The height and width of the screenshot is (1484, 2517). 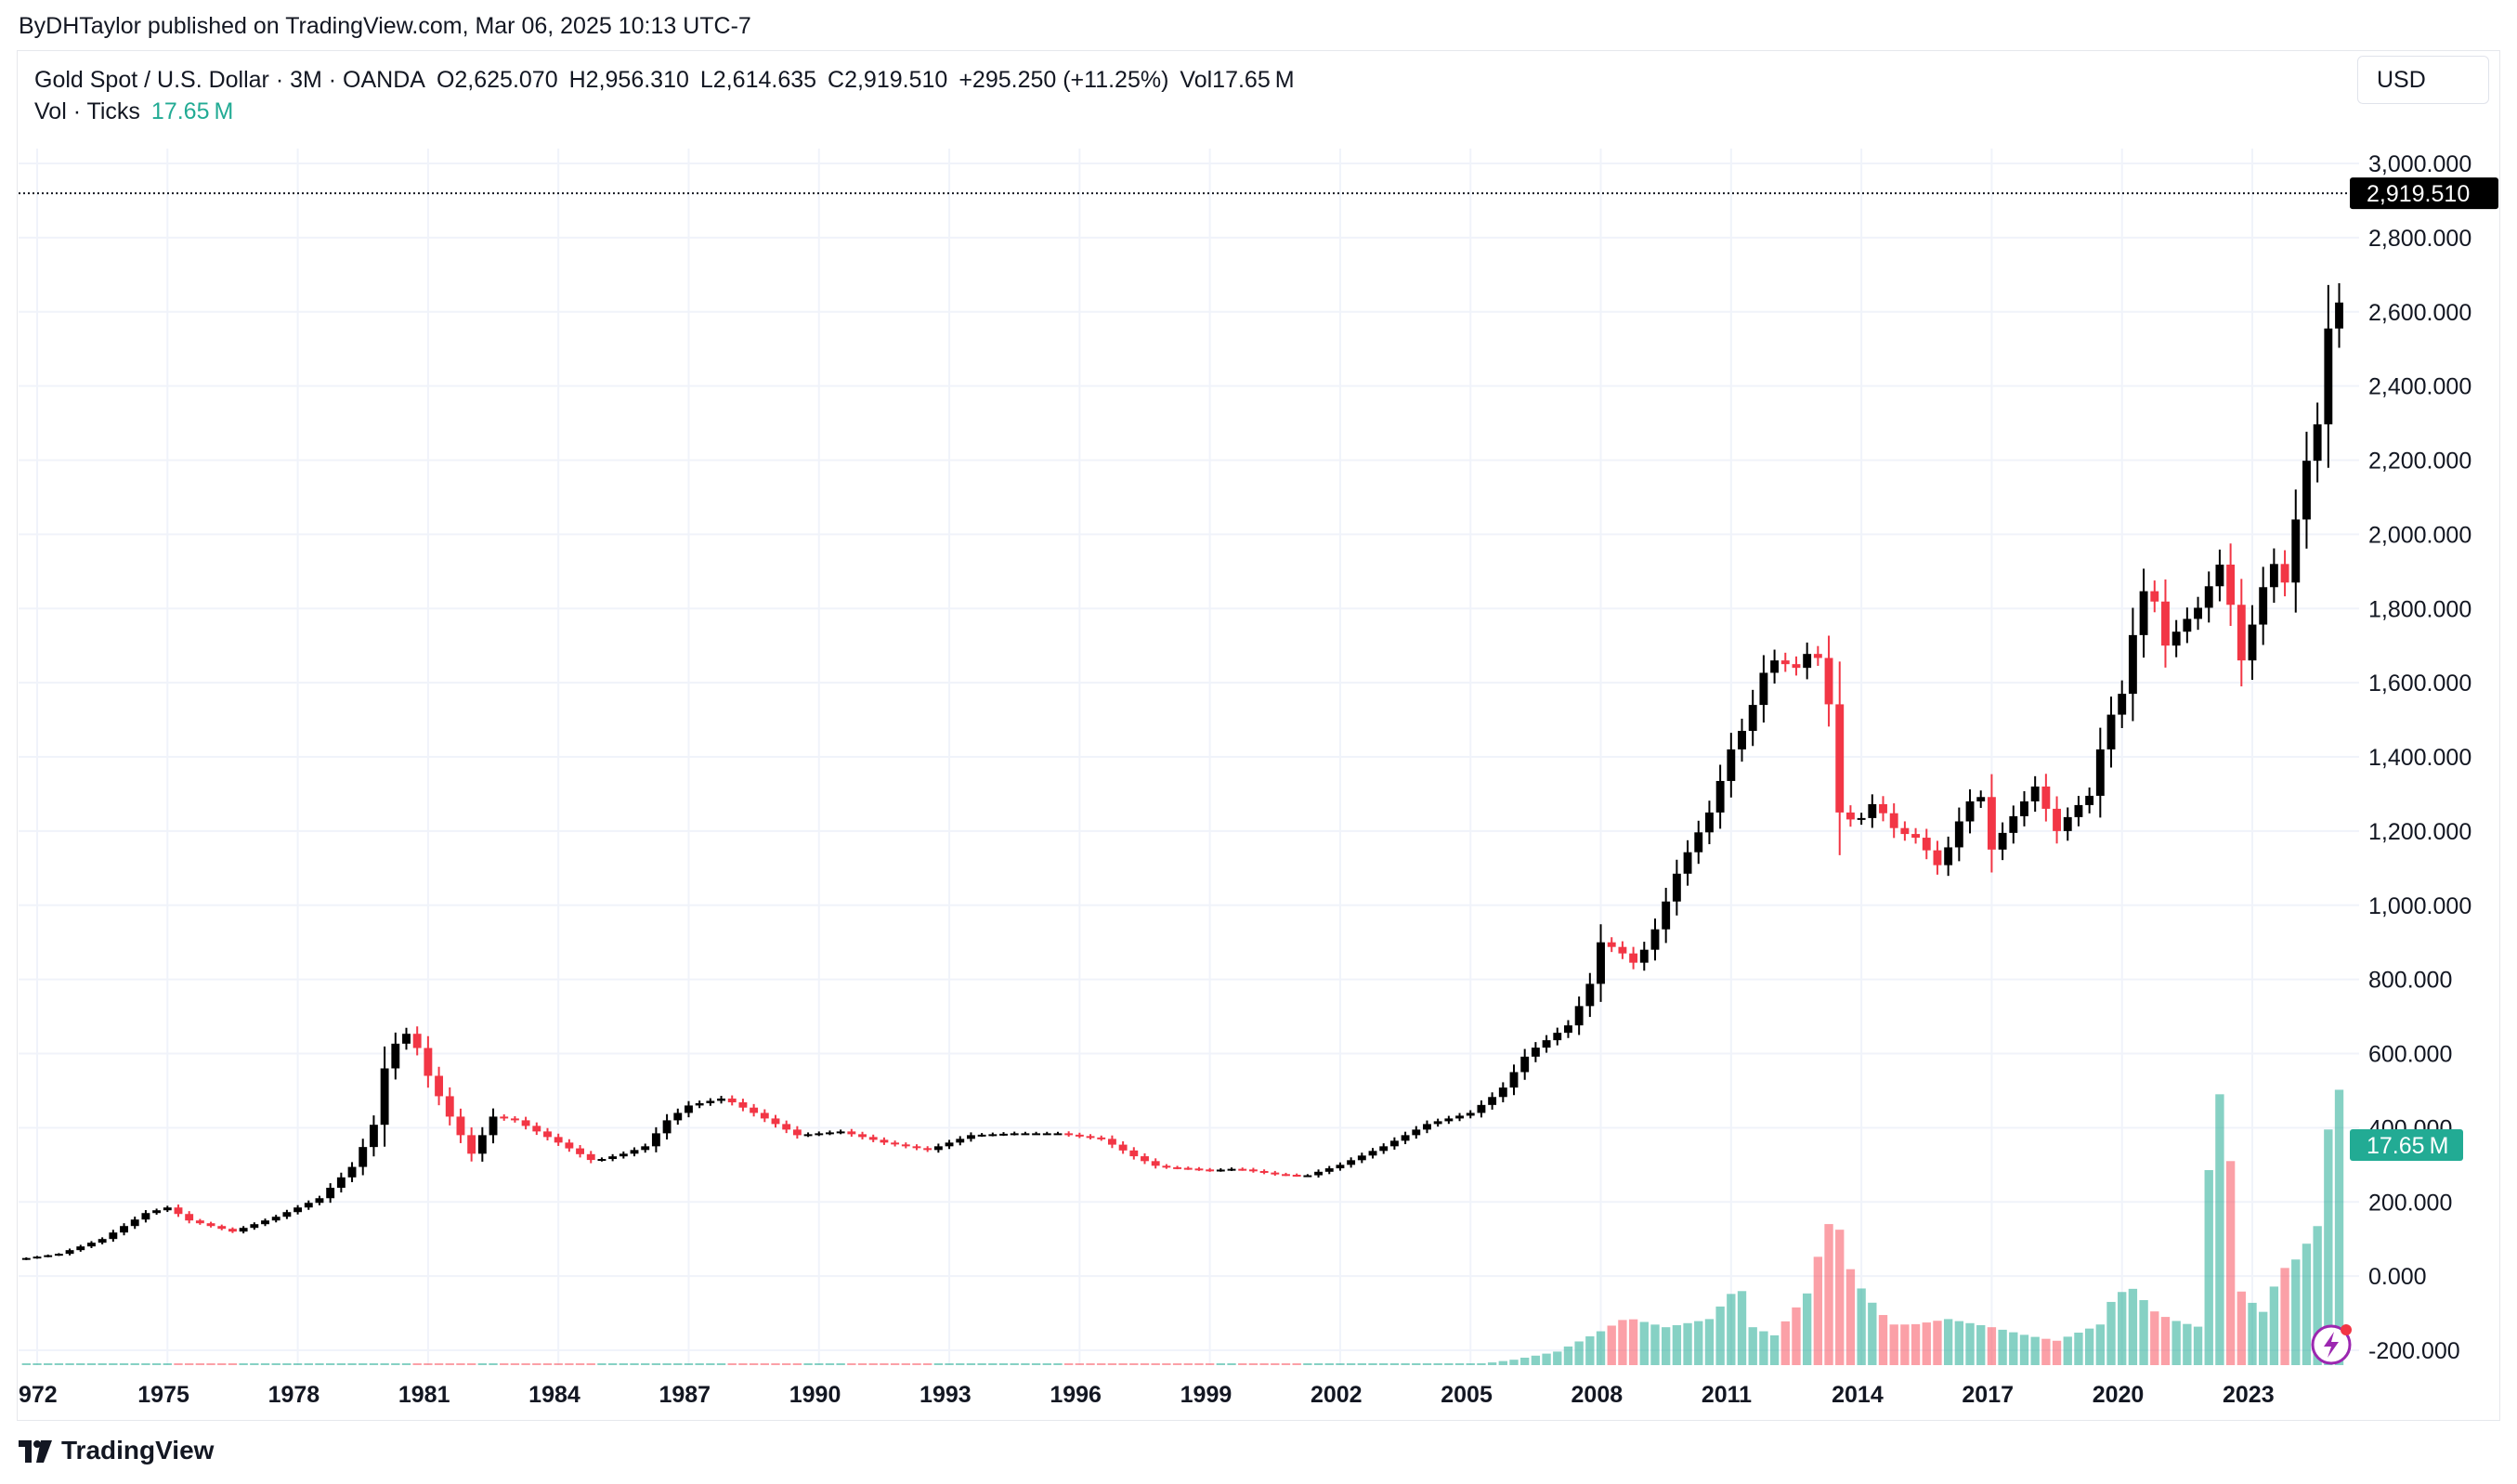 I want to click on x-tick-label: 1999, so click(x=1206, y=1395).